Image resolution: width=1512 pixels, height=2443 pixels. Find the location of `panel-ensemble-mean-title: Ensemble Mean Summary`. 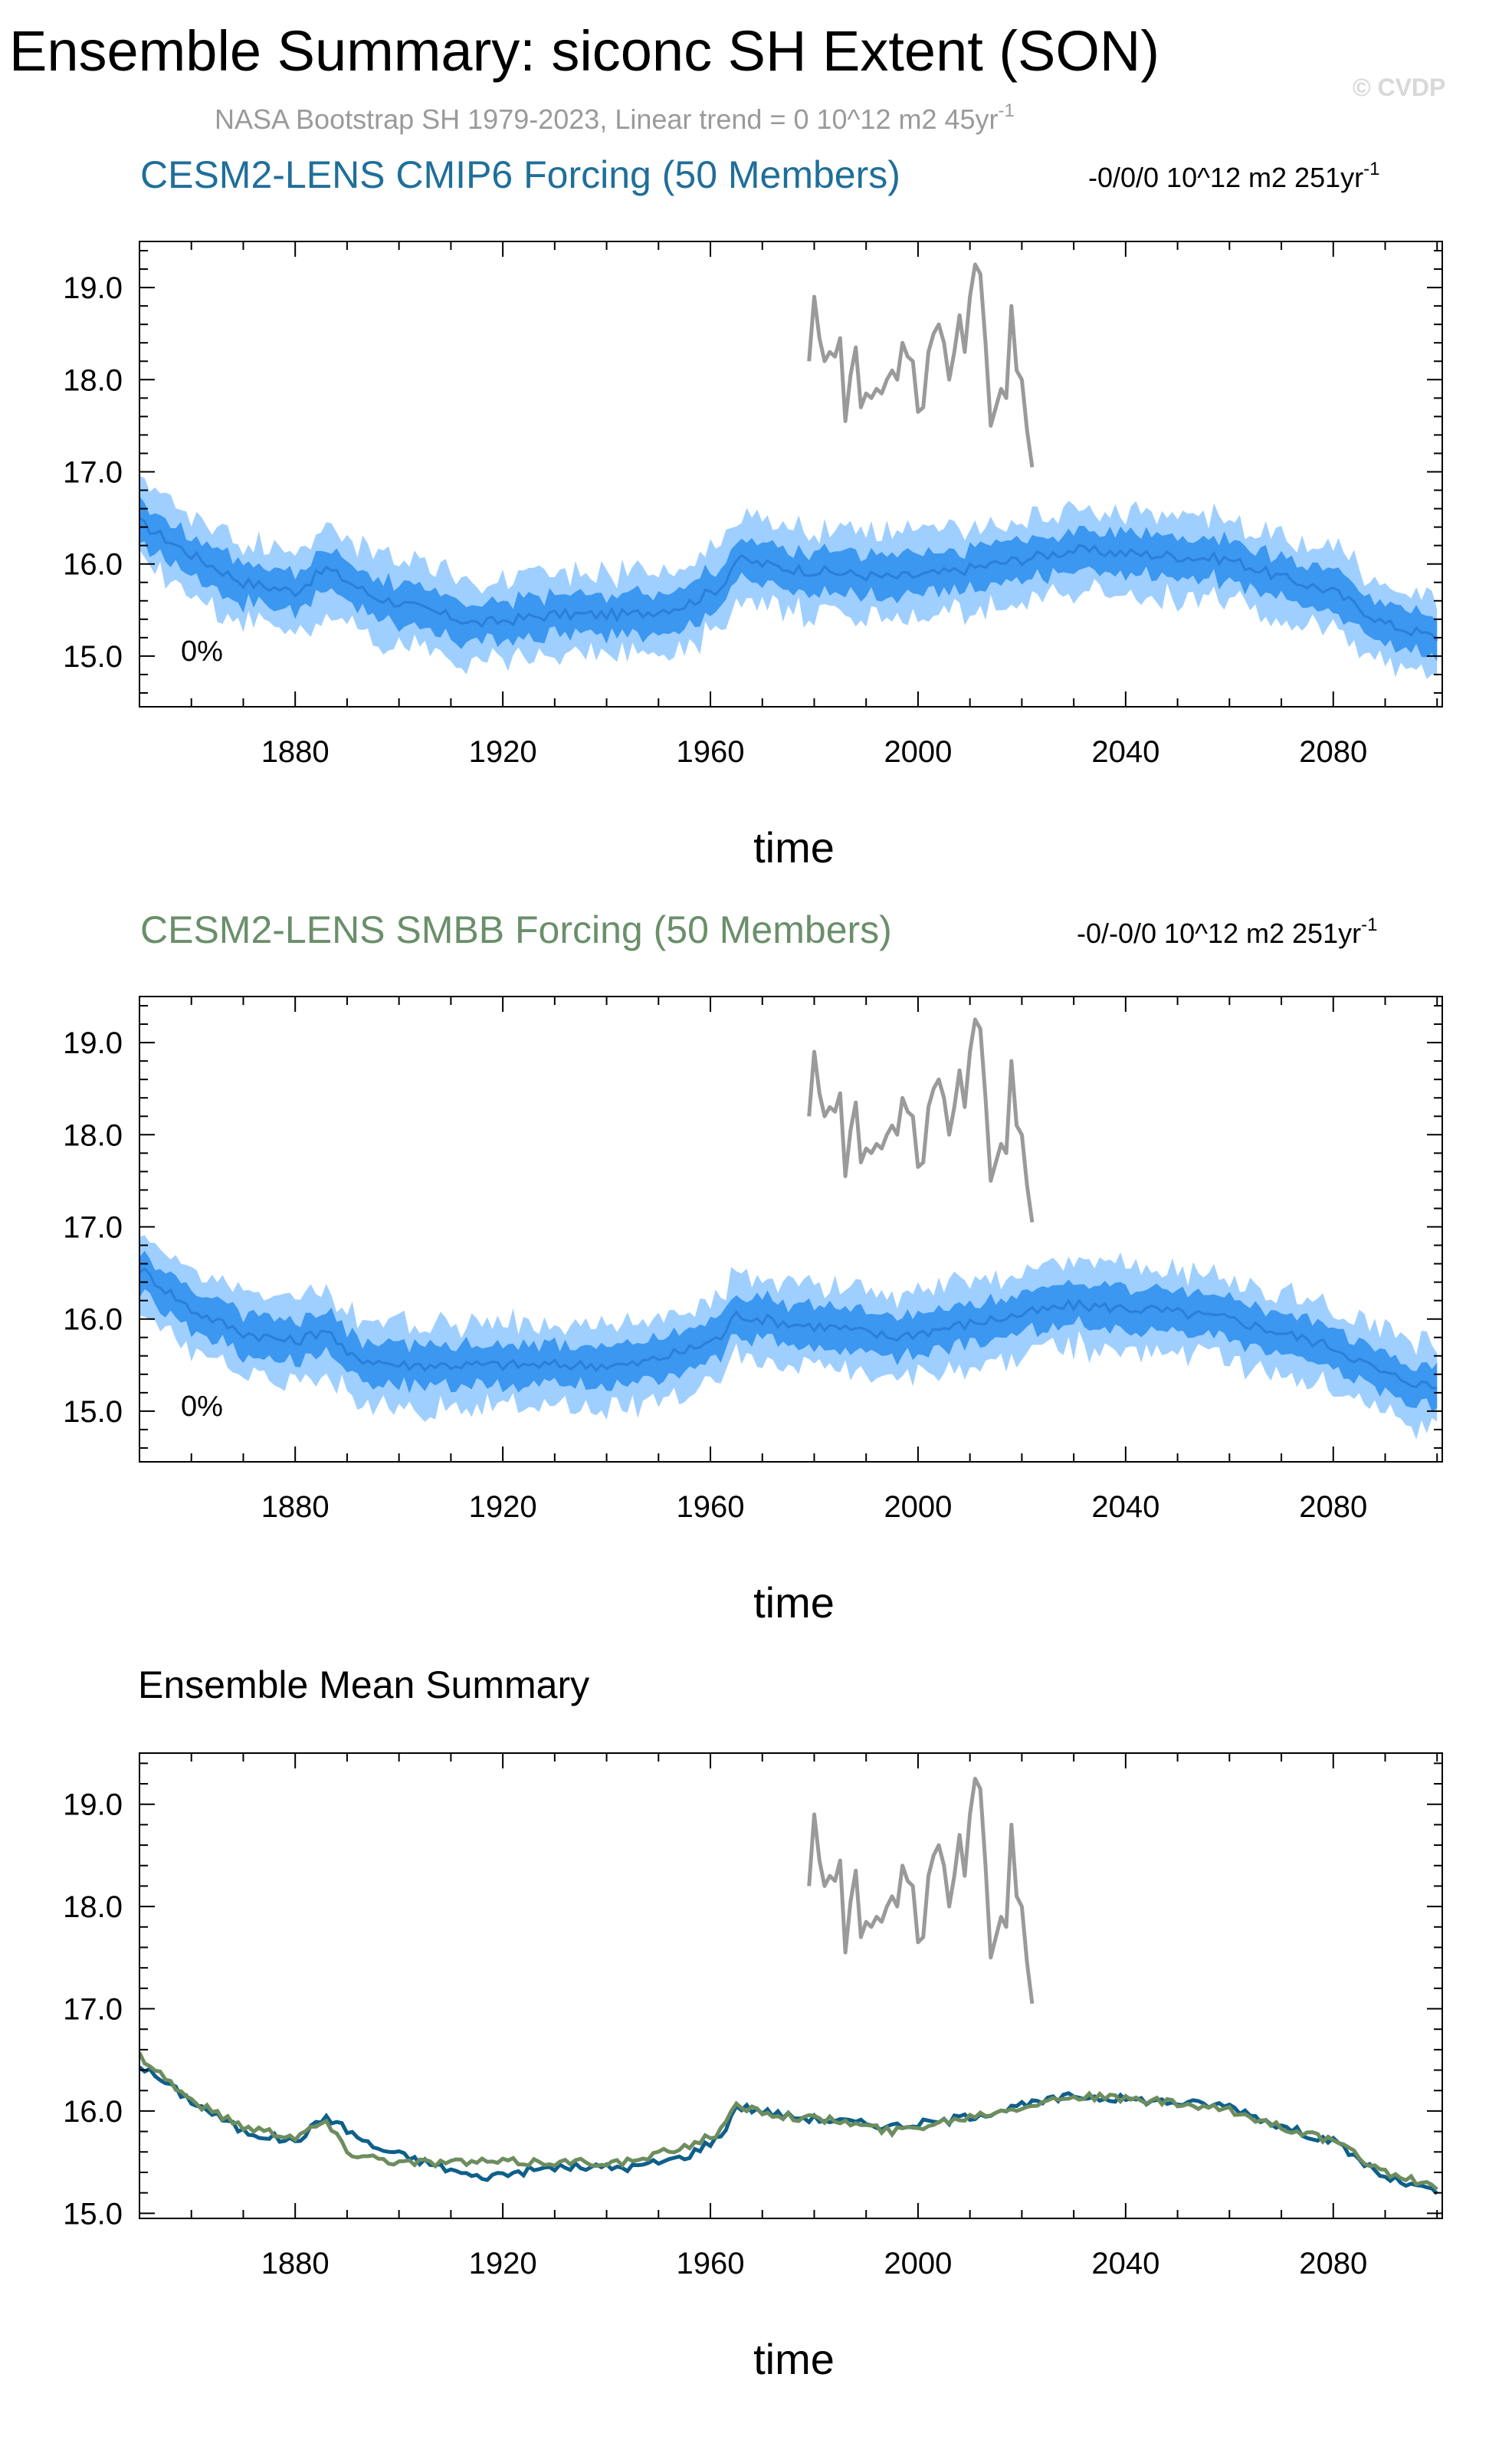

panel-ensemble-mean-title: Ensemble Mean Summary is located at coordinates (363, 1685).